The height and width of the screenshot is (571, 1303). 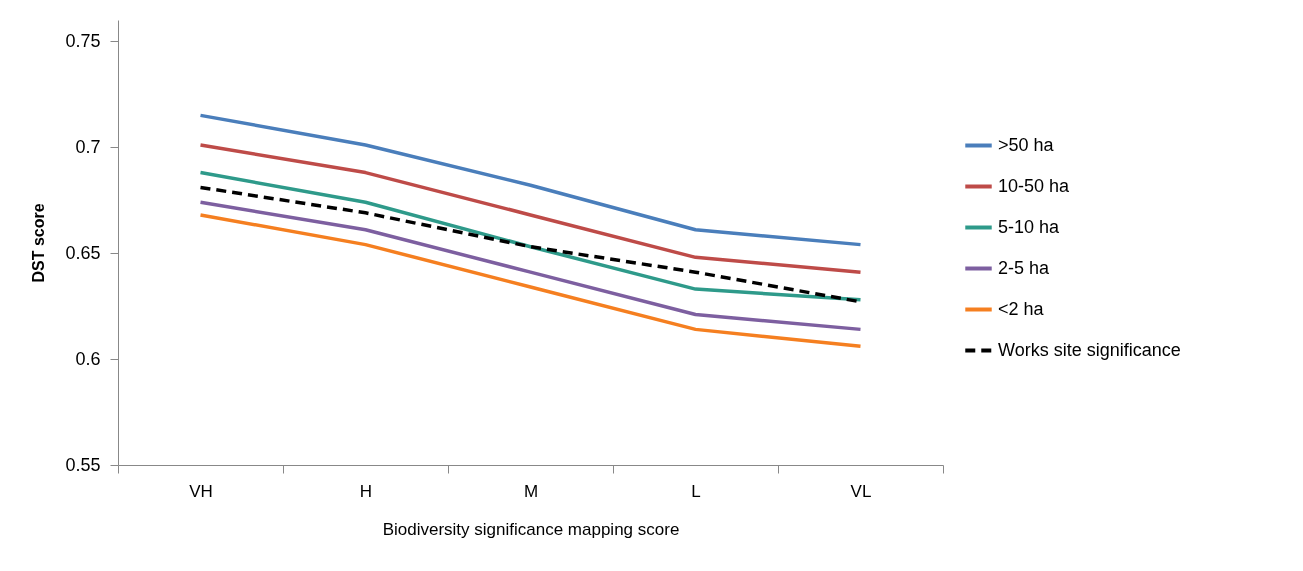 What do you see at coordinates (696, 491) in the screenshot?
I see `x-tick-label: L` at bounding box center [696, 491].